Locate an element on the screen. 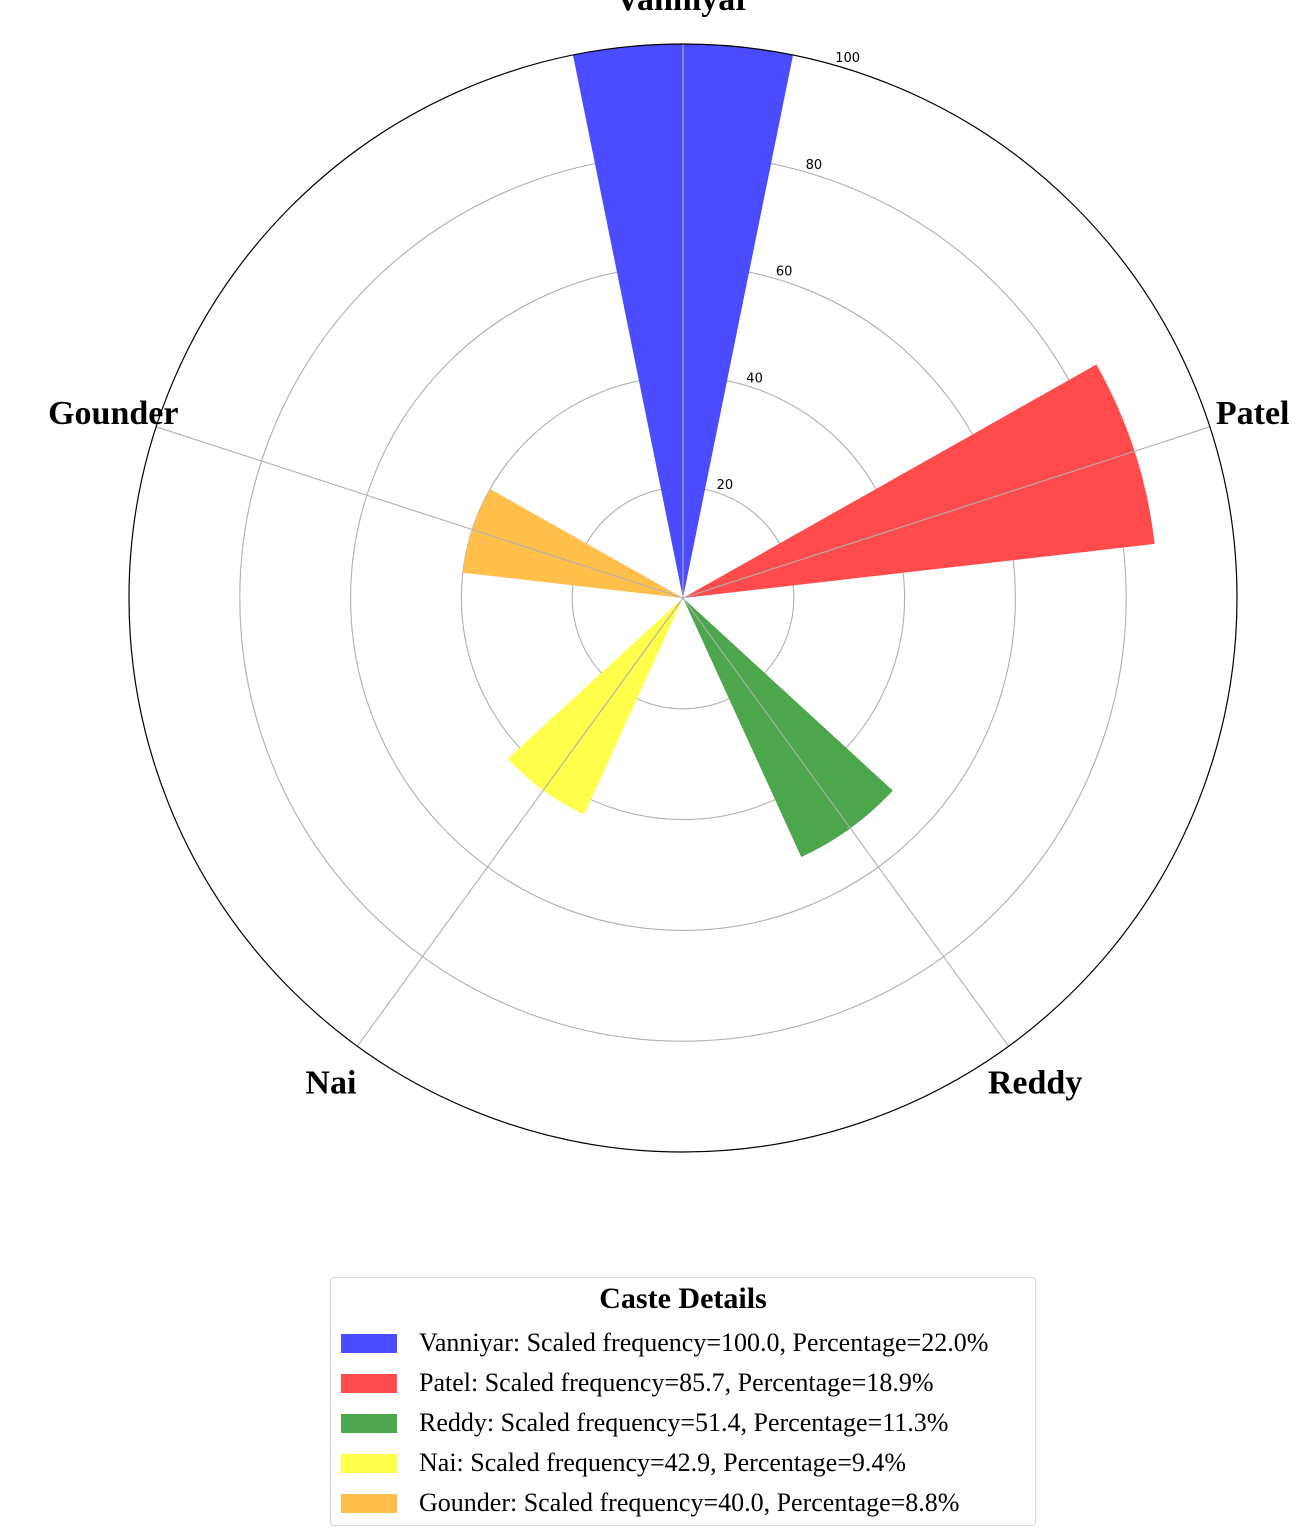 The image size is (1311, 1537). radial-tick-label: 20 is located at coordinates (725, 485).